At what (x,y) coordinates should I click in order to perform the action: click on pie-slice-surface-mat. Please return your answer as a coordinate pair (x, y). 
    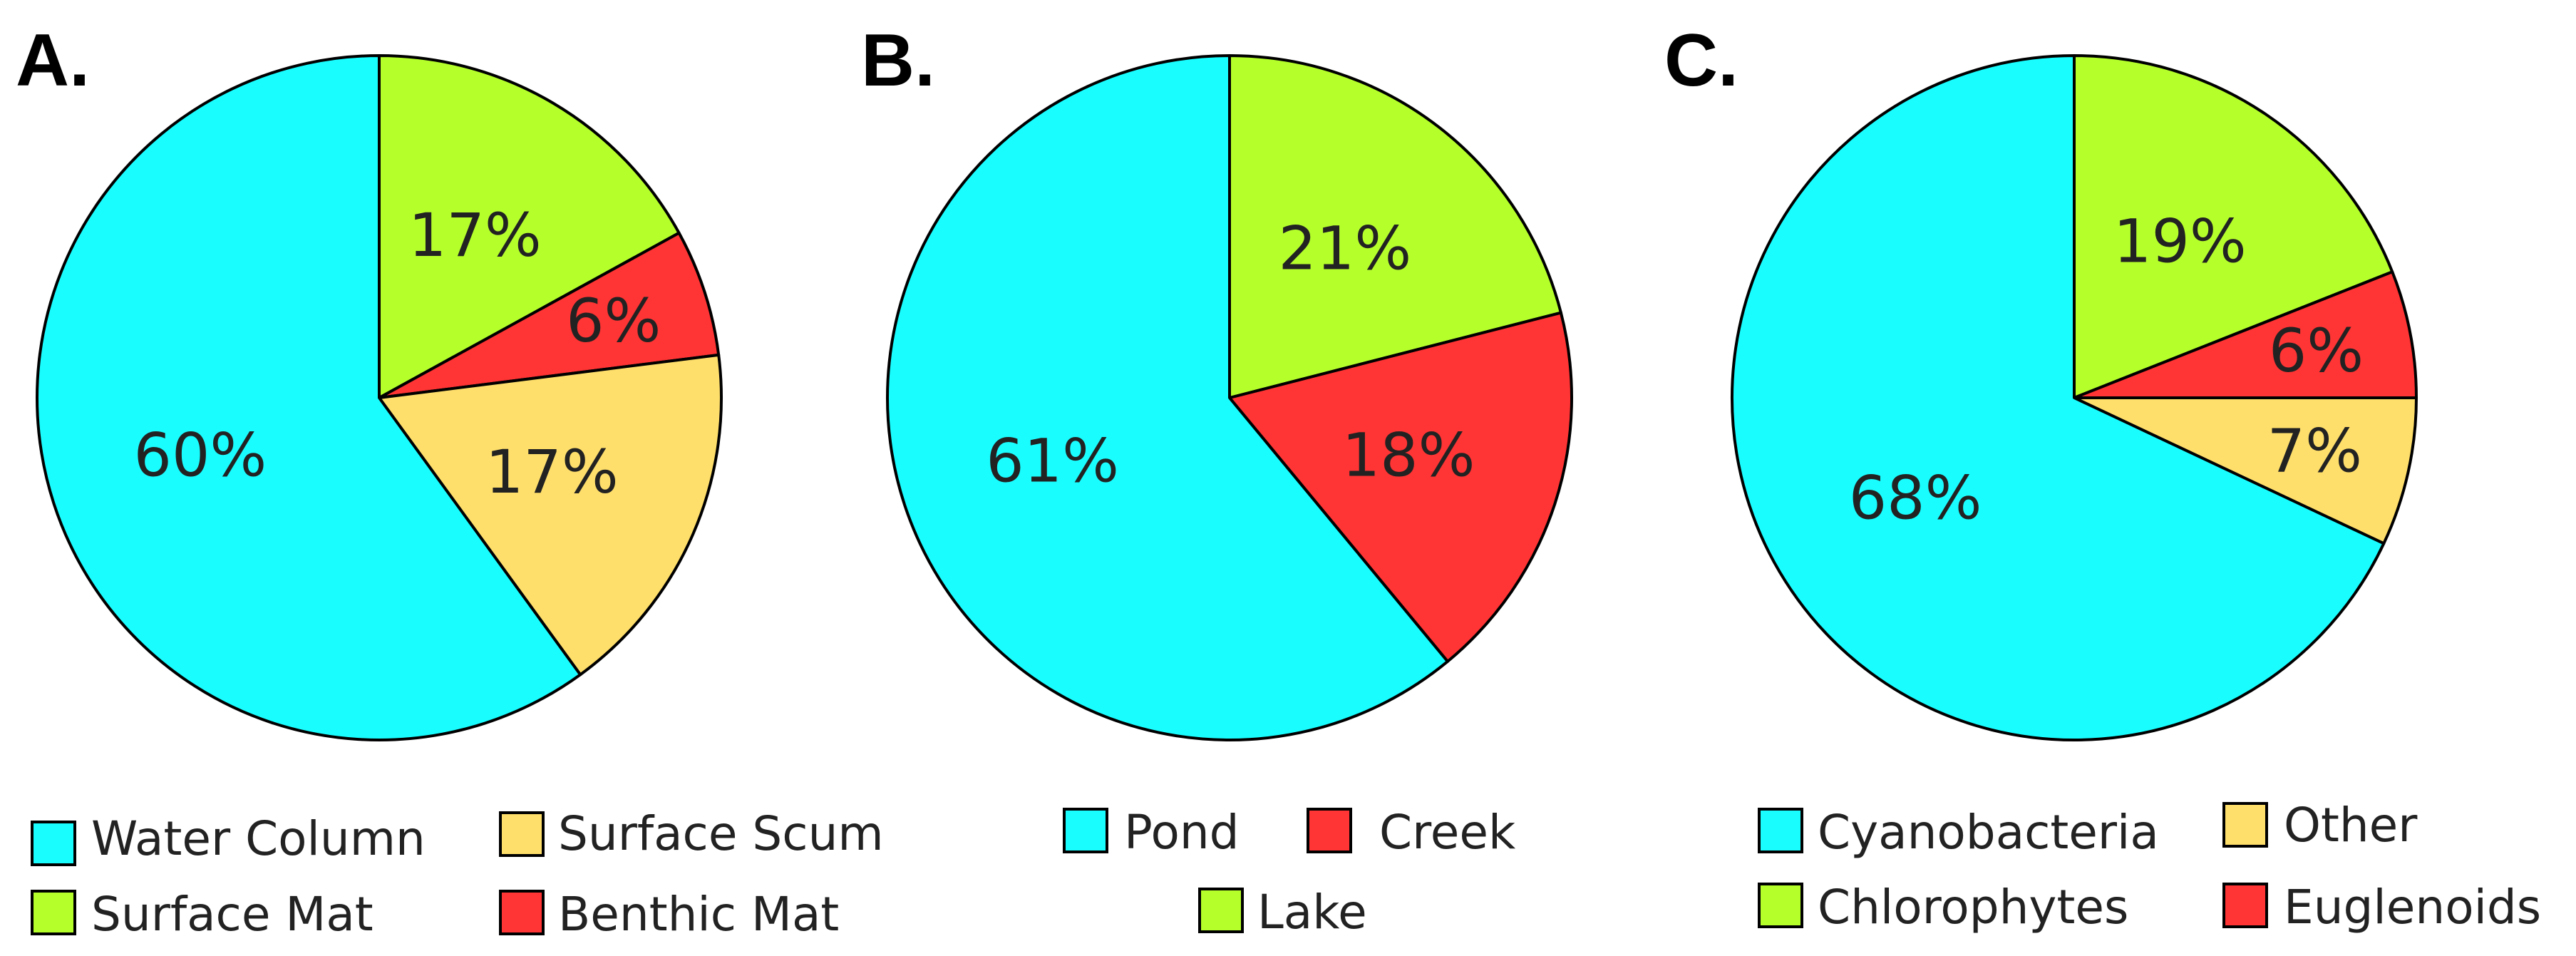
    Looking at the image, I should click on (529, 227).